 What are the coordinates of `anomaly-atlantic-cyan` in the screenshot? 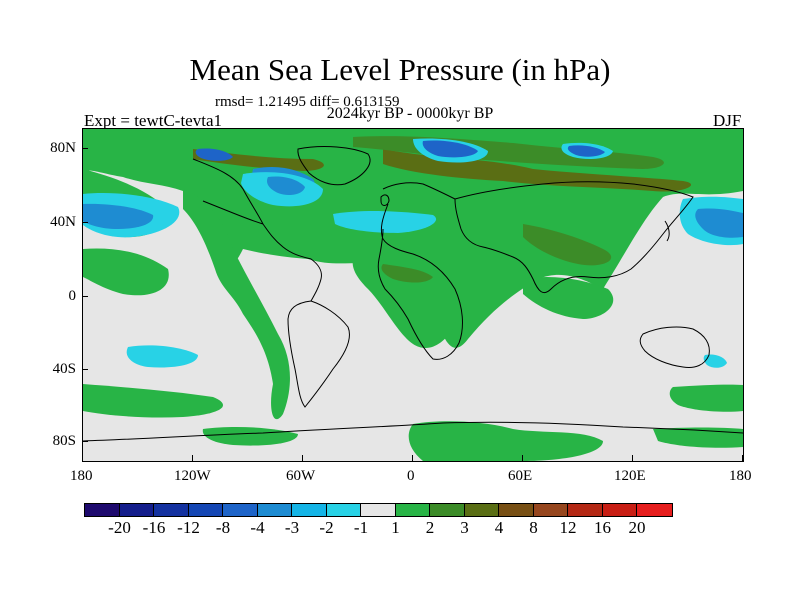 It's located at (385, 222).